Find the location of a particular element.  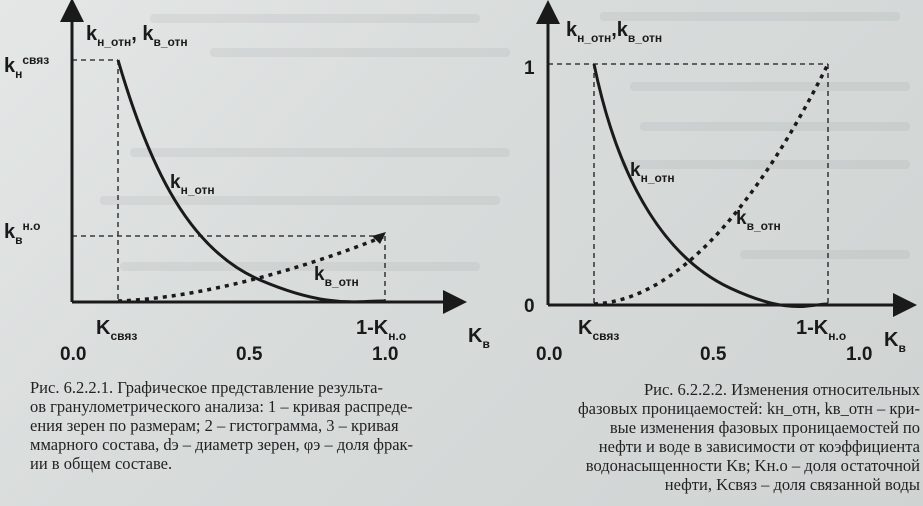

figure2-x-tick-05: 0.5 is located at coordinates (713, 354).